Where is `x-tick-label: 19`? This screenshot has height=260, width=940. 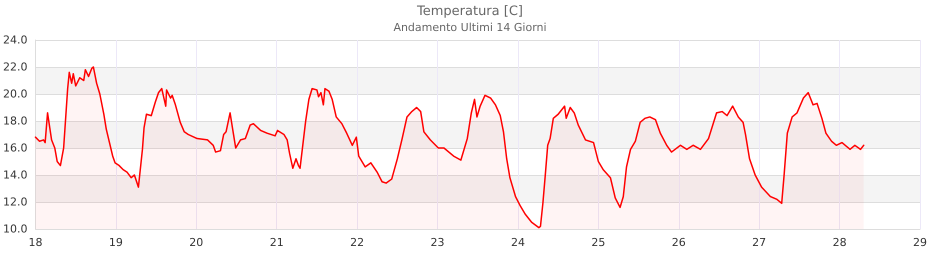
x-tick-label: 19 is located at coordinates (115, 242).